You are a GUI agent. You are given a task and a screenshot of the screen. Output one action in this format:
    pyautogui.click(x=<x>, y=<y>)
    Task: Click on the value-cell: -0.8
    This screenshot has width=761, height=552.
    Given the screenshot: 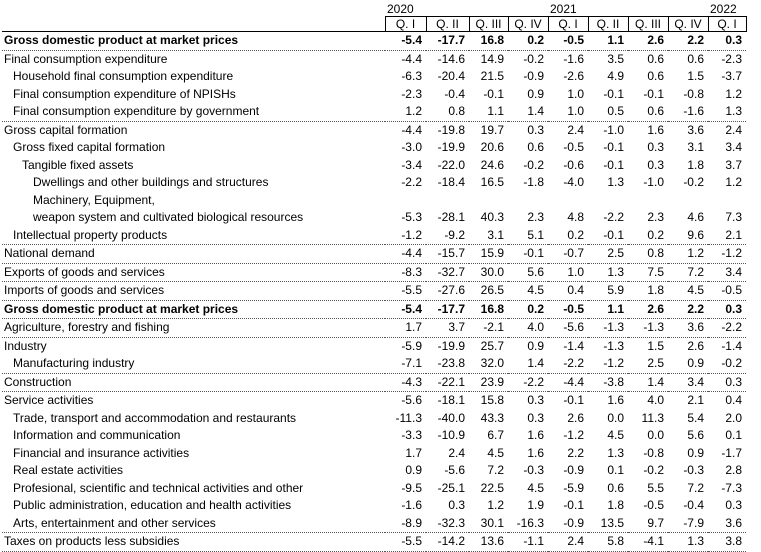 What is the action you would take?
    pyautogui.click(x=653, y=452)
    